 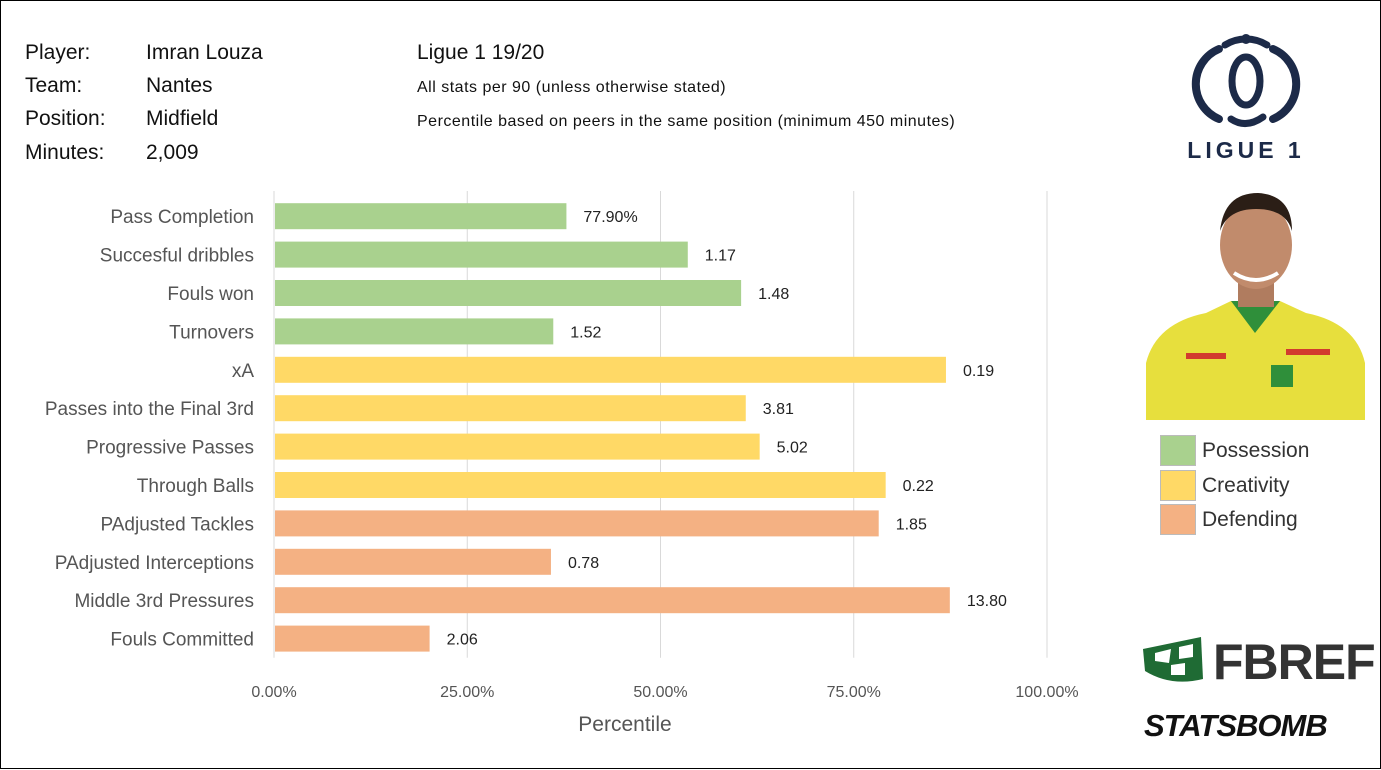 What do you see at coordinates (1246, 150) in the screenshot?
I see `ligue1-wordmark: LIGUE 1` at bounding box center [1246, 150].